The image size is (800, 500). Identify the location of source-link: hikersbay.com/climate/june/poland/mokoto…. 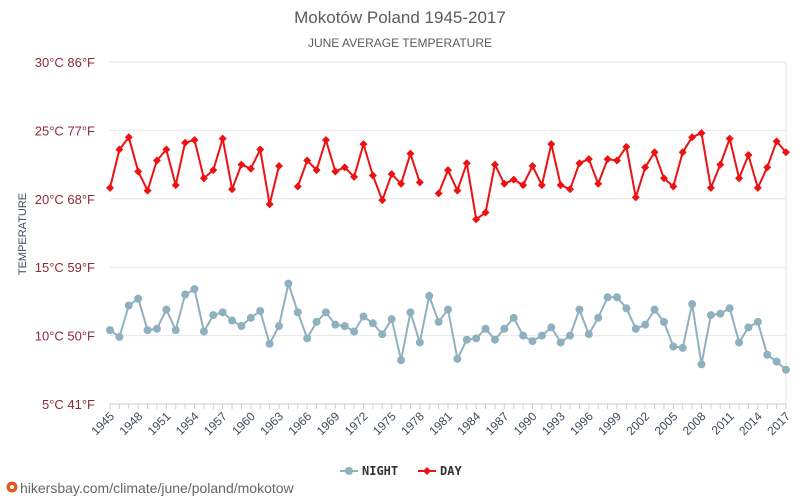
(150, 488).